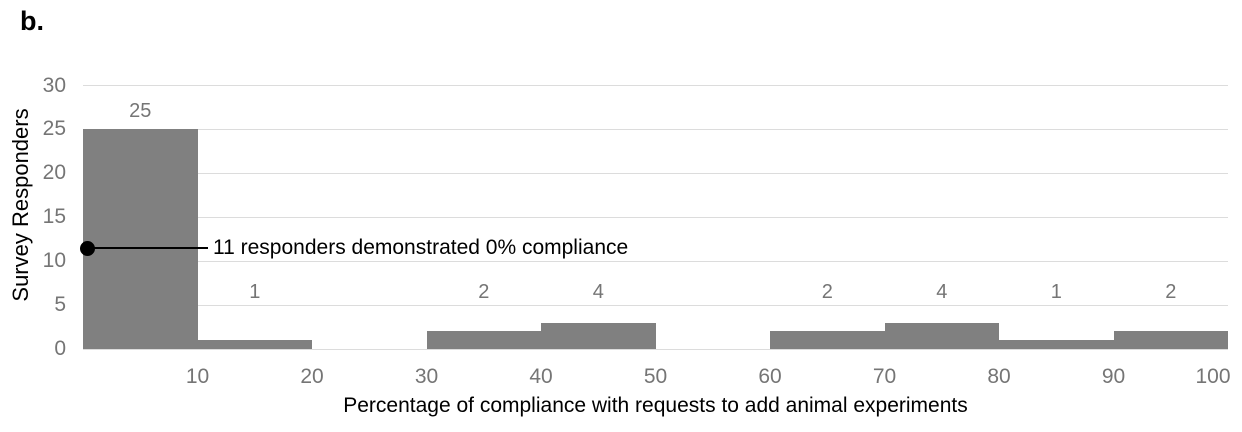 This screenshot has height=432, width=1242. Describe the element at coordinates (884, 376) in the screenshot. I see `x-tick-label: 70` at that location.